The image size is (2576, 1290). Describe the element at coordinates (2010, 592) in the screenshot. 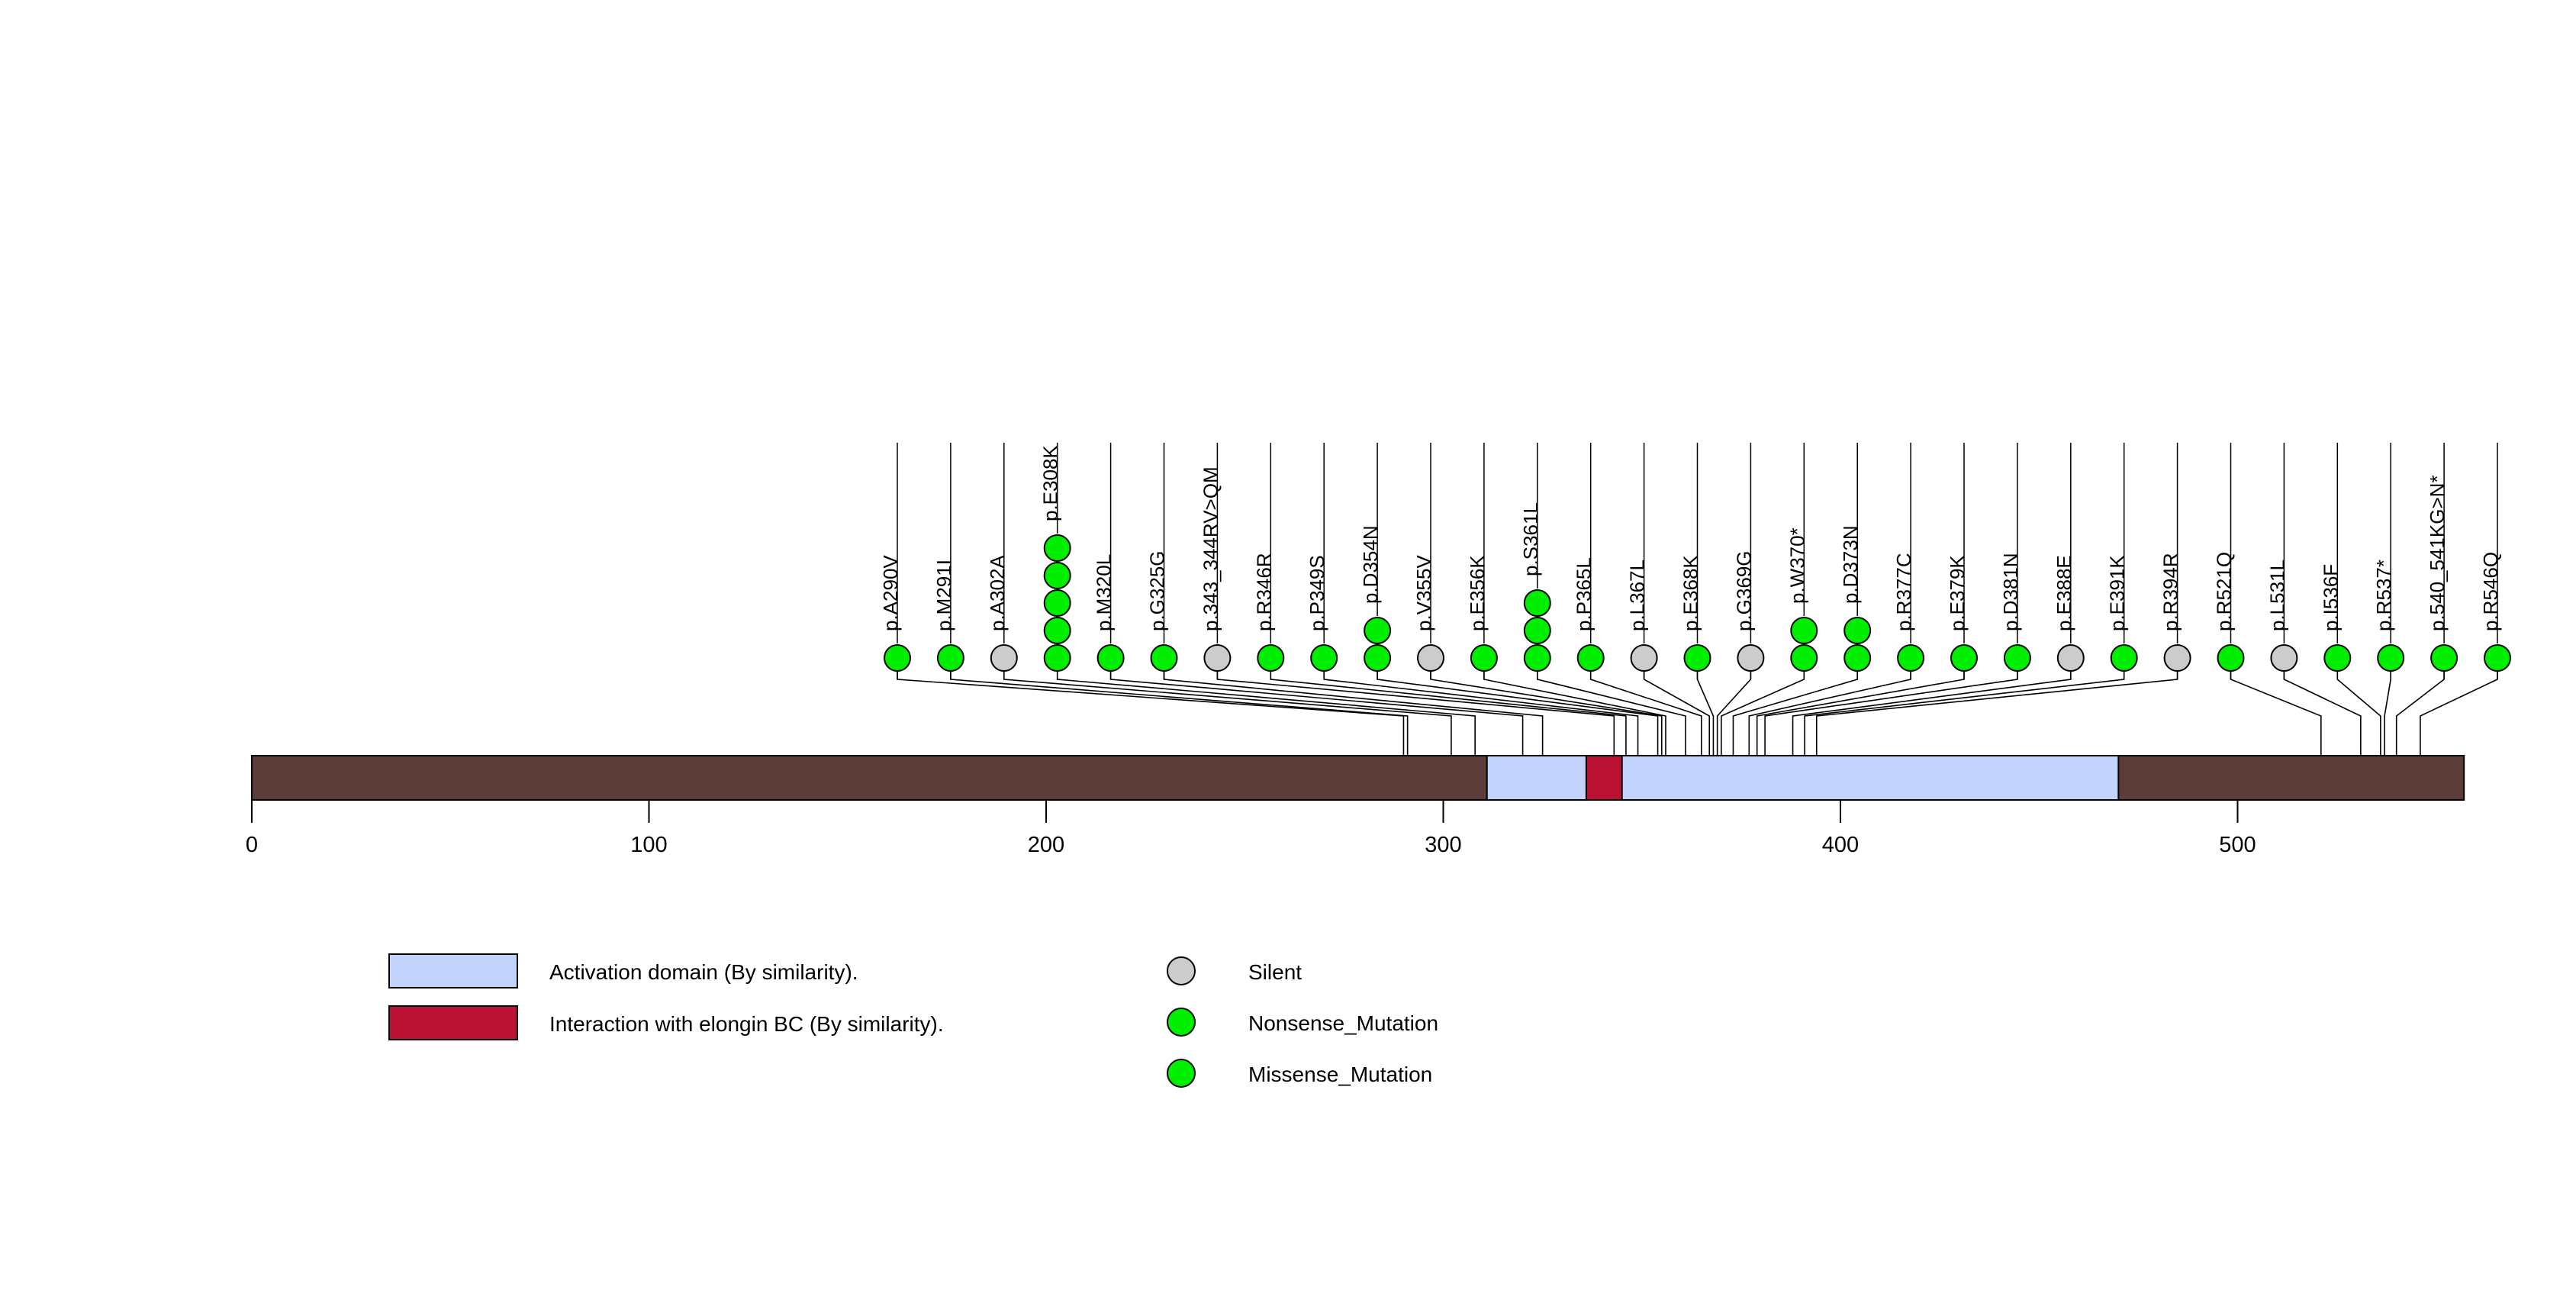

I see `mutation-label: p.D381N` at that location.